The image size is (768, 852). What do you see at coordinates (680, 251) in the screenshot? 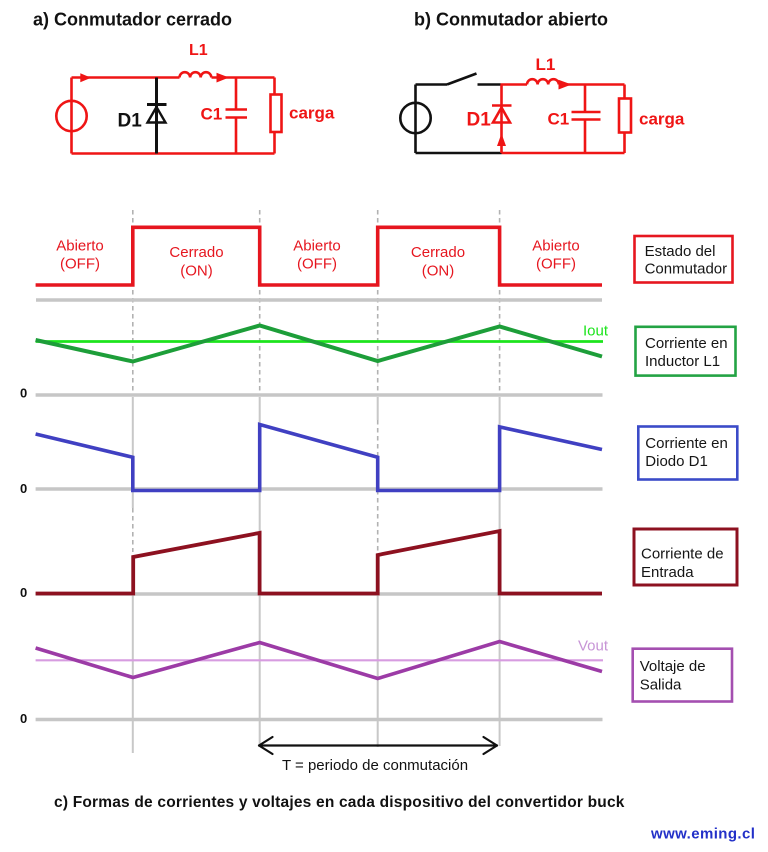
I see `svg-text: Estado del` at bounding box center [680, 251].